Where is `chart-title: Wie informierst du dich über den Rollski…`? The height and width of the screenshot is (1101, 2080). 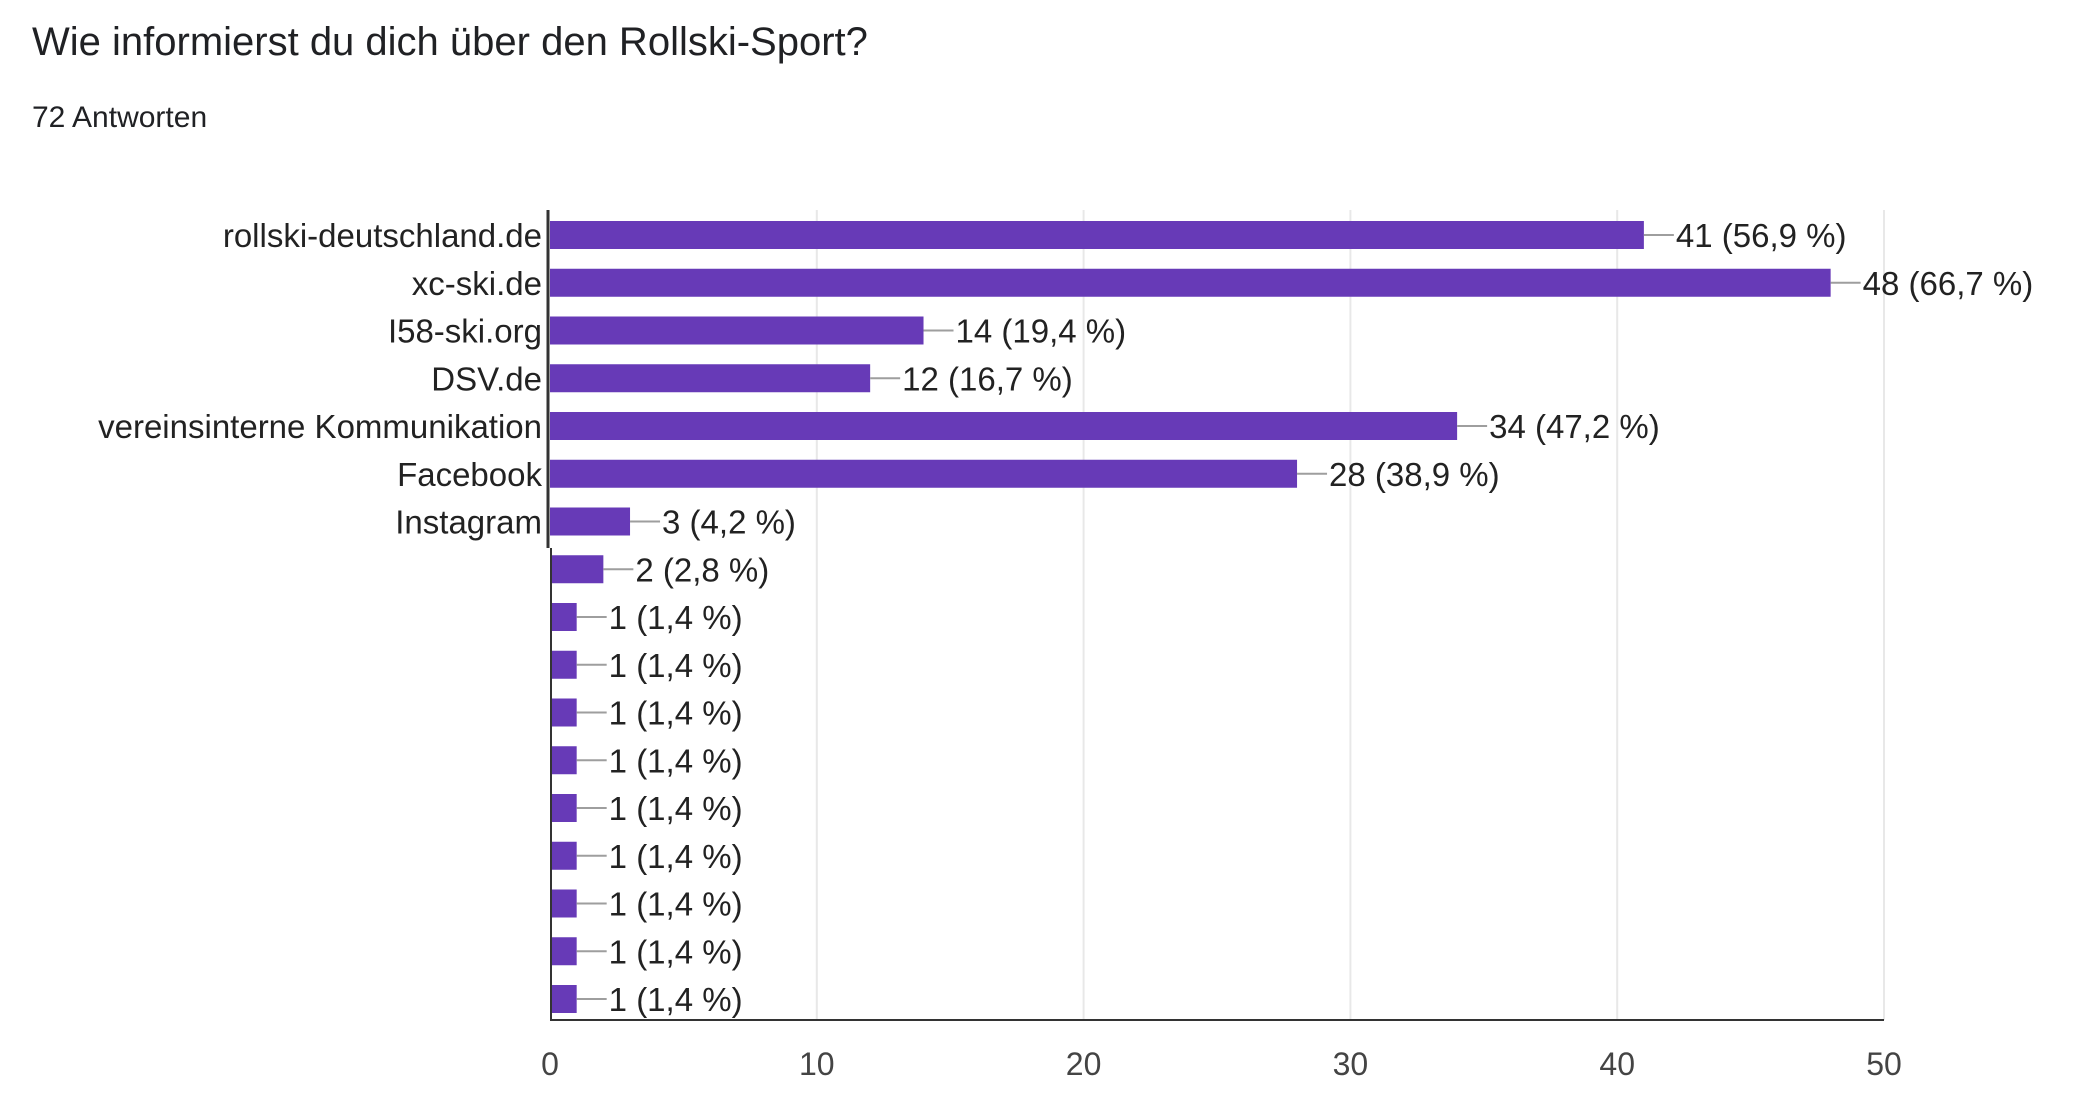
chart-title: Wie informierst du dich über den Rollski… is located at coordinates (450, 42).